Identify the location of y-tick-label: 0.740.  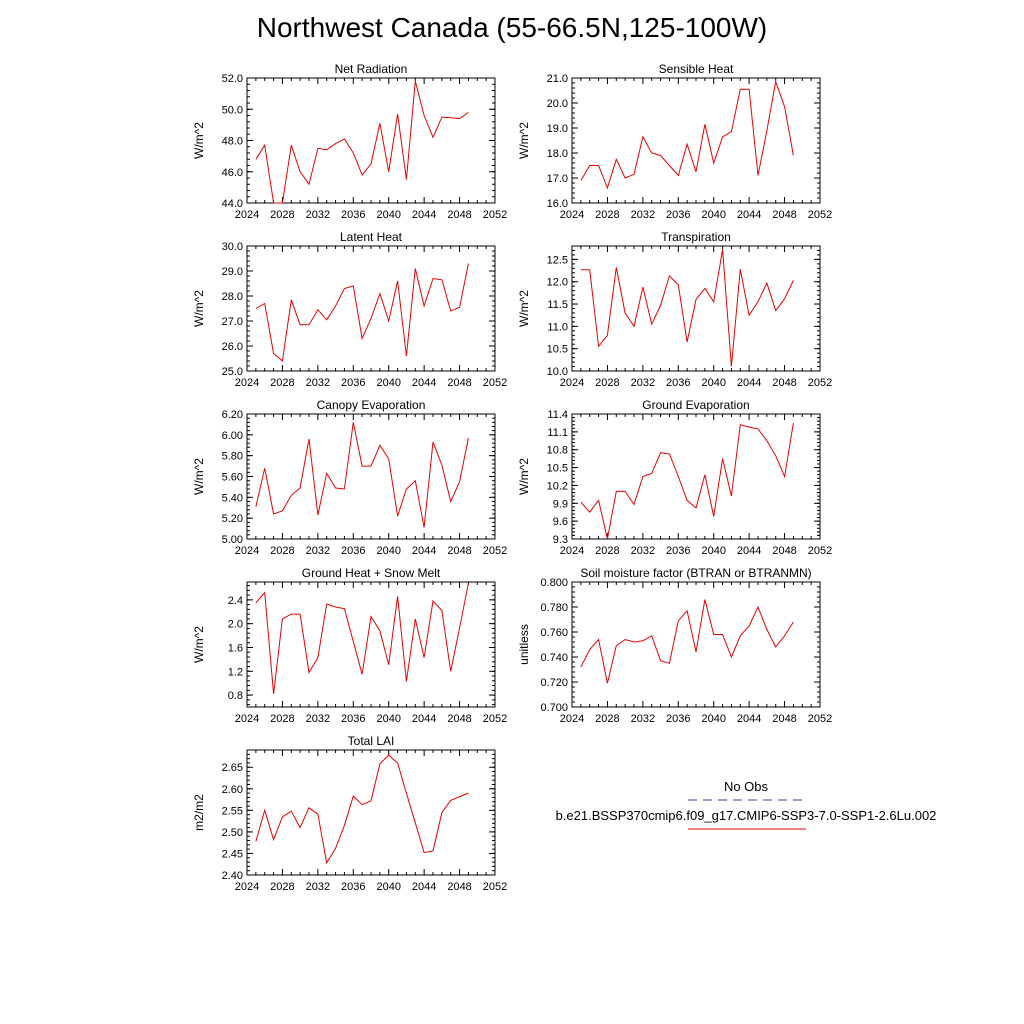
(554, 658).